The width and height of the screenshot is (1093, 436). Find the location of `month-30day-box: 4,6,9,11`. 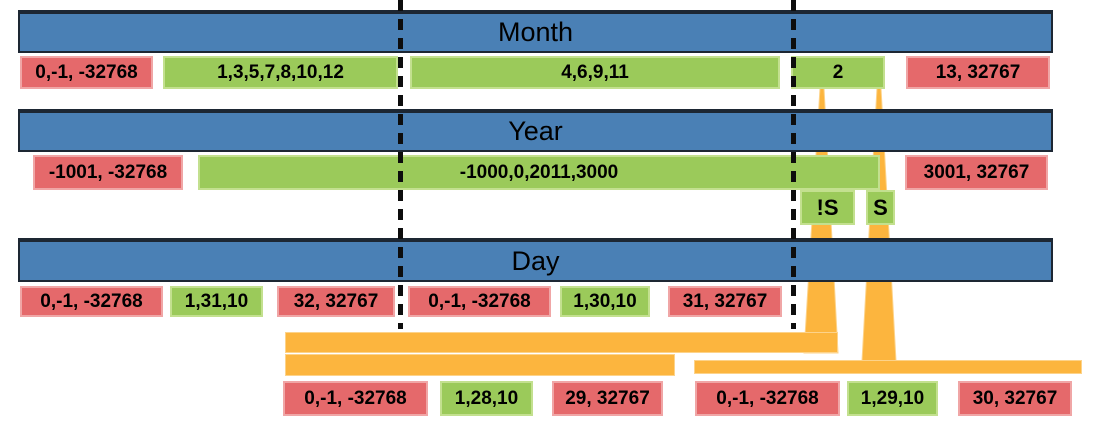

month-30day-box: 4,6,9,11 is located at coordinates (595, 72).